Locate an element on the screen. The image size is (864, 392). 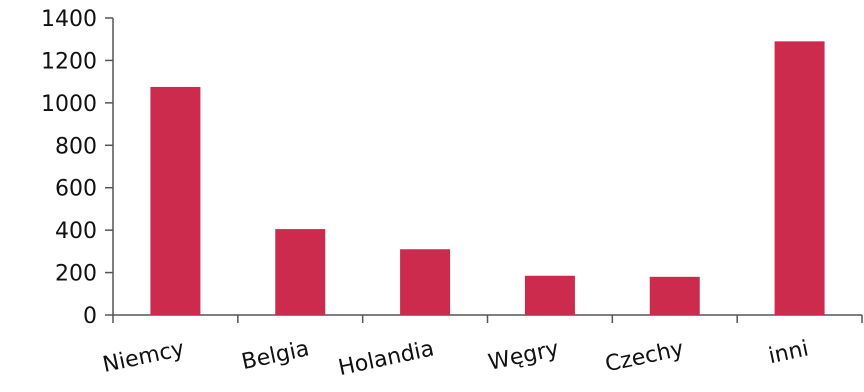
bar-inni is located at coordinates (800, 178).